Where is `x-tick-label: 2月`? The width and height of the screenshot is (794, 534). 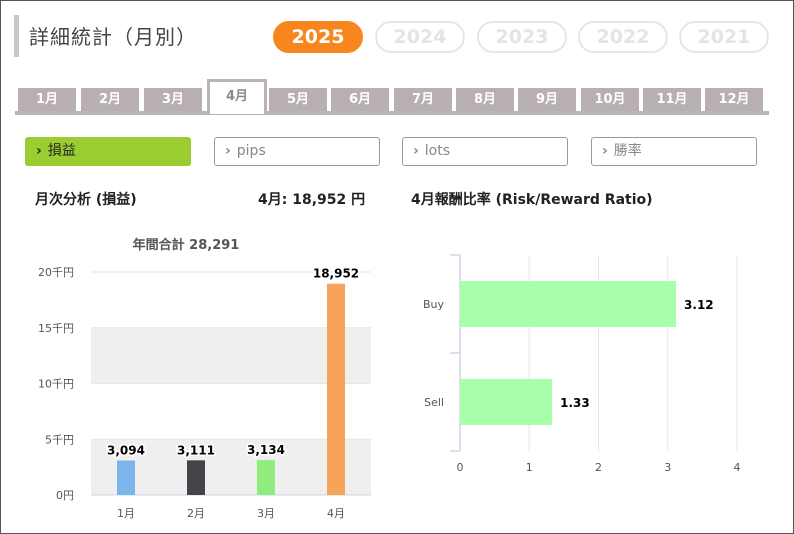 x-tick-label: 2月 is located at coordinates (196, 513).